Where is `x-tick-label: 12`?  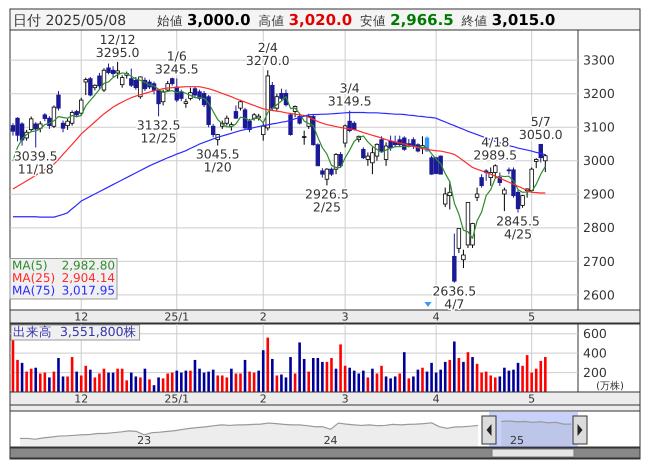 x-tick-label: 12 is located at coordinates (81, 399).